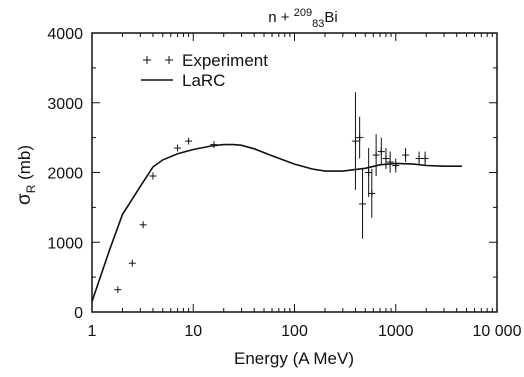 This screenshot has width=524, height=377. I want to click on x-tick-label: 10 000, so click(497, 331).